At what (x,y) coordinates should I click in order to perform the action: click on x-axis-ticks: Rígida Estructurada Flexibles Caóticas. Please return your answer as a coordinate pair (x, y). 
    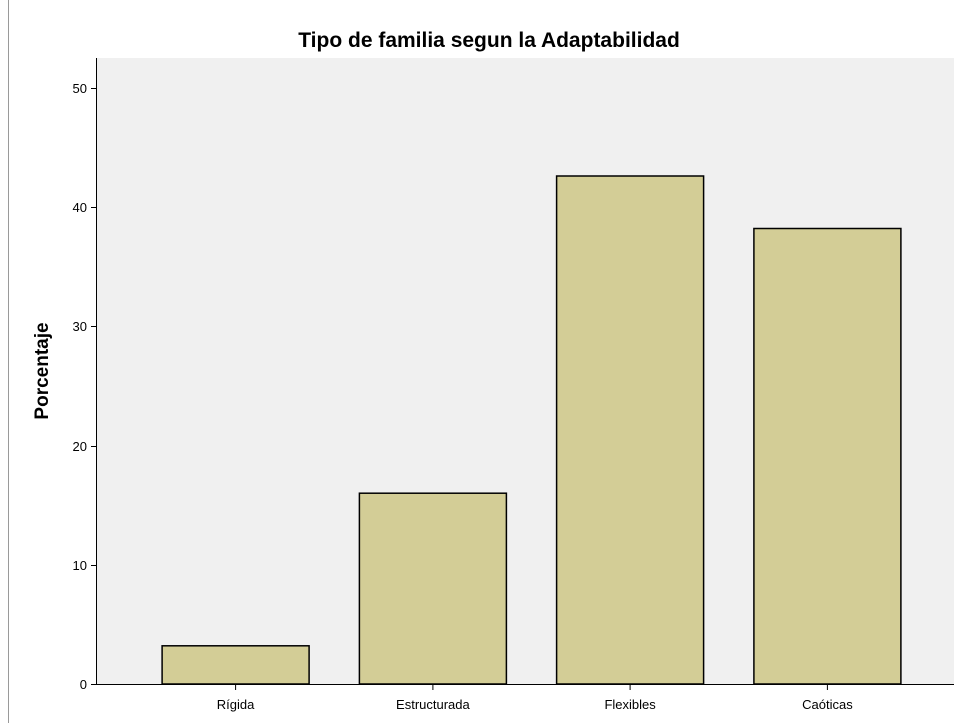
    Looking at the image, I should click on (535, 698).